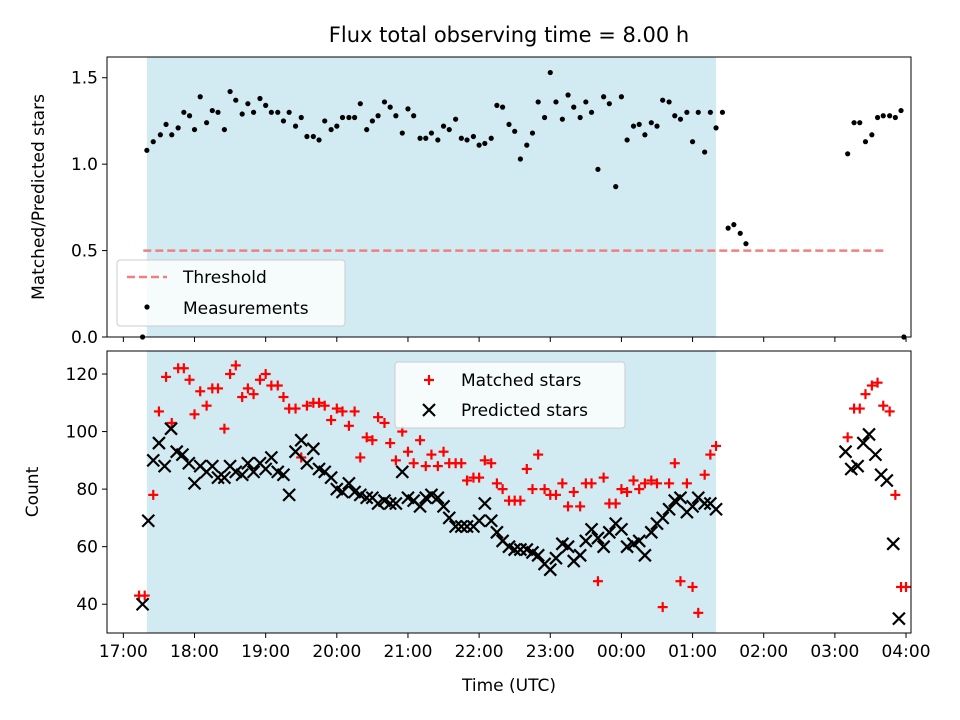 This screenshot has width=960, height=720. I want to click on bottom-y-tick-label: 100, so click(82, 433).